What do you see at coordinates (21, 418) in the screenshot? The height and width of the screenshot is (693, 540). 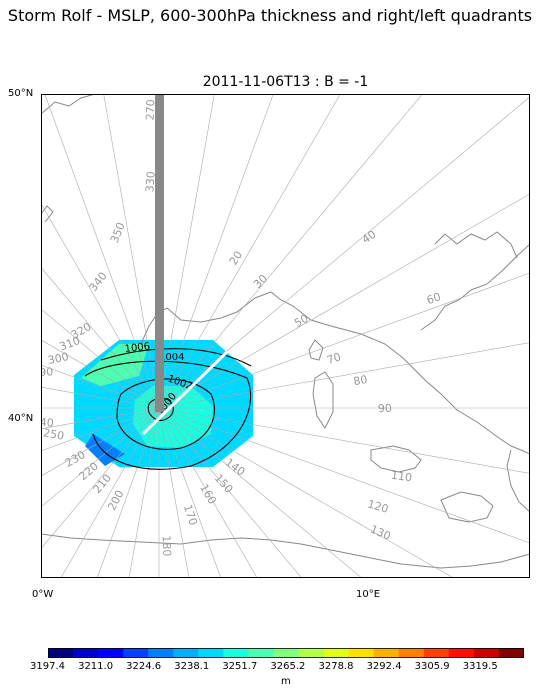 I see `lat-label-40n: 40°N` at bounding box center [21, 418].